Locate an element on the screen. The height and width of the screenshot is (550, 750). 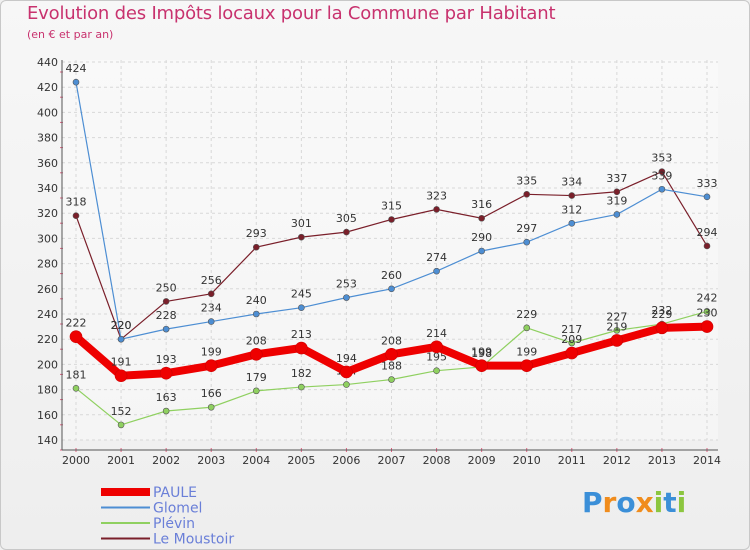
legend-label-glomel: Glomel is located at coordinates (177, 509).